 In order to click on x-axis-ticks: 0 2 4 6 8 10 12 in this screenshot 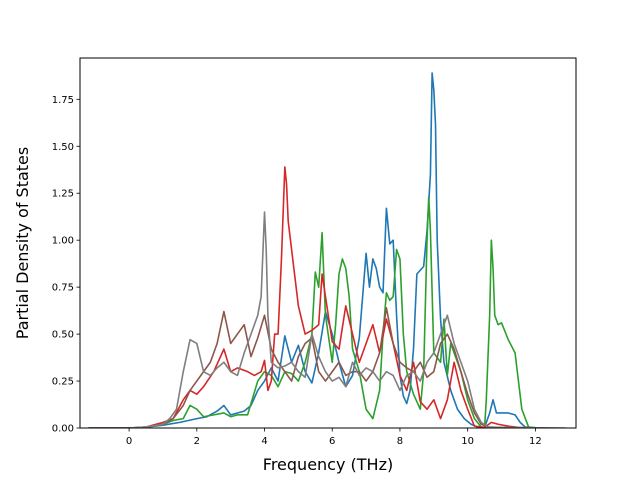, I will do `click(334, 437)`.